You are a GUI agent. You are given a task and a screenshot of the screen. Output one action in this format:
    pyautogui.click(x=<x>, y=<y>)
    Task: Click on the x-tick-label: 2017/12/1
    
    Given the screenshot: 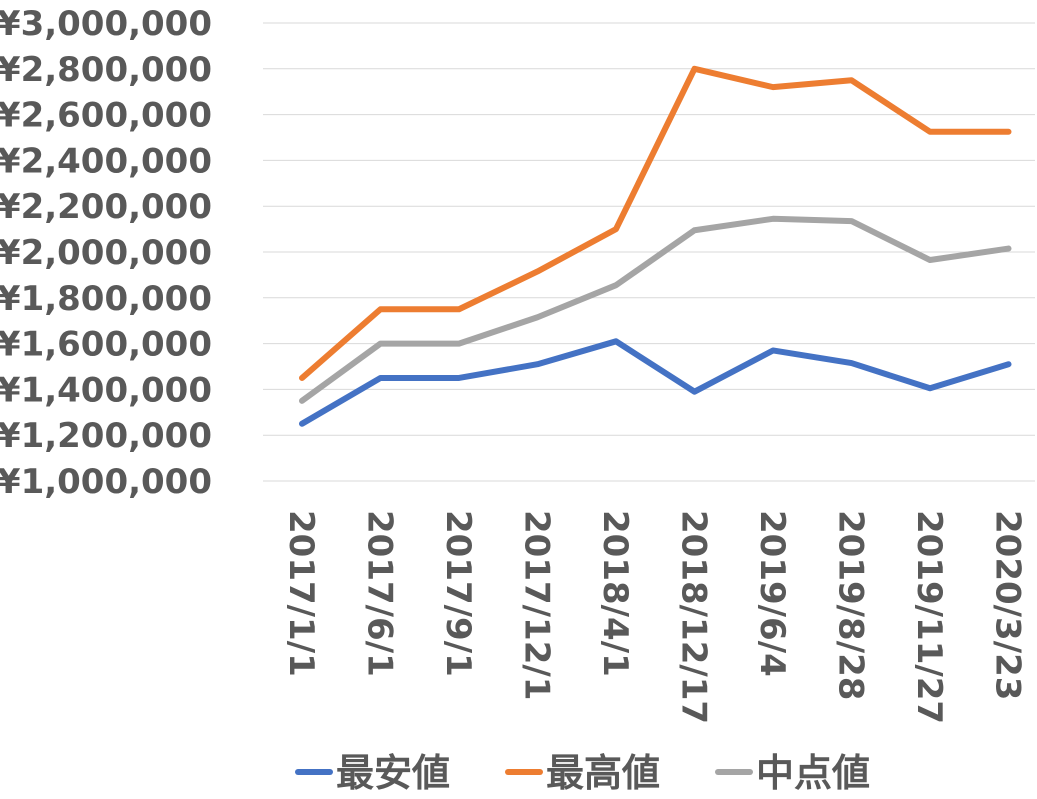 What is the action you would take?
    pyautogui.click(x=537, y=605)
    